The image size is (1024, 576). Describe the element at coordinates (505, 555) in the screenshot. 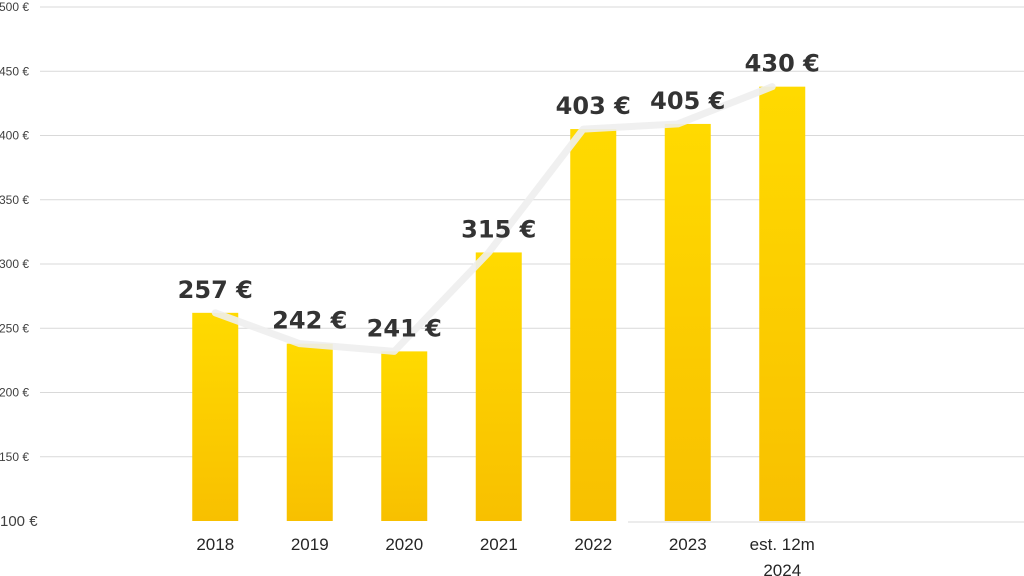

I see `x-axis-ticks: 2018 2019 2020 2021 2022 2023 est. 12m 2024` at that location.